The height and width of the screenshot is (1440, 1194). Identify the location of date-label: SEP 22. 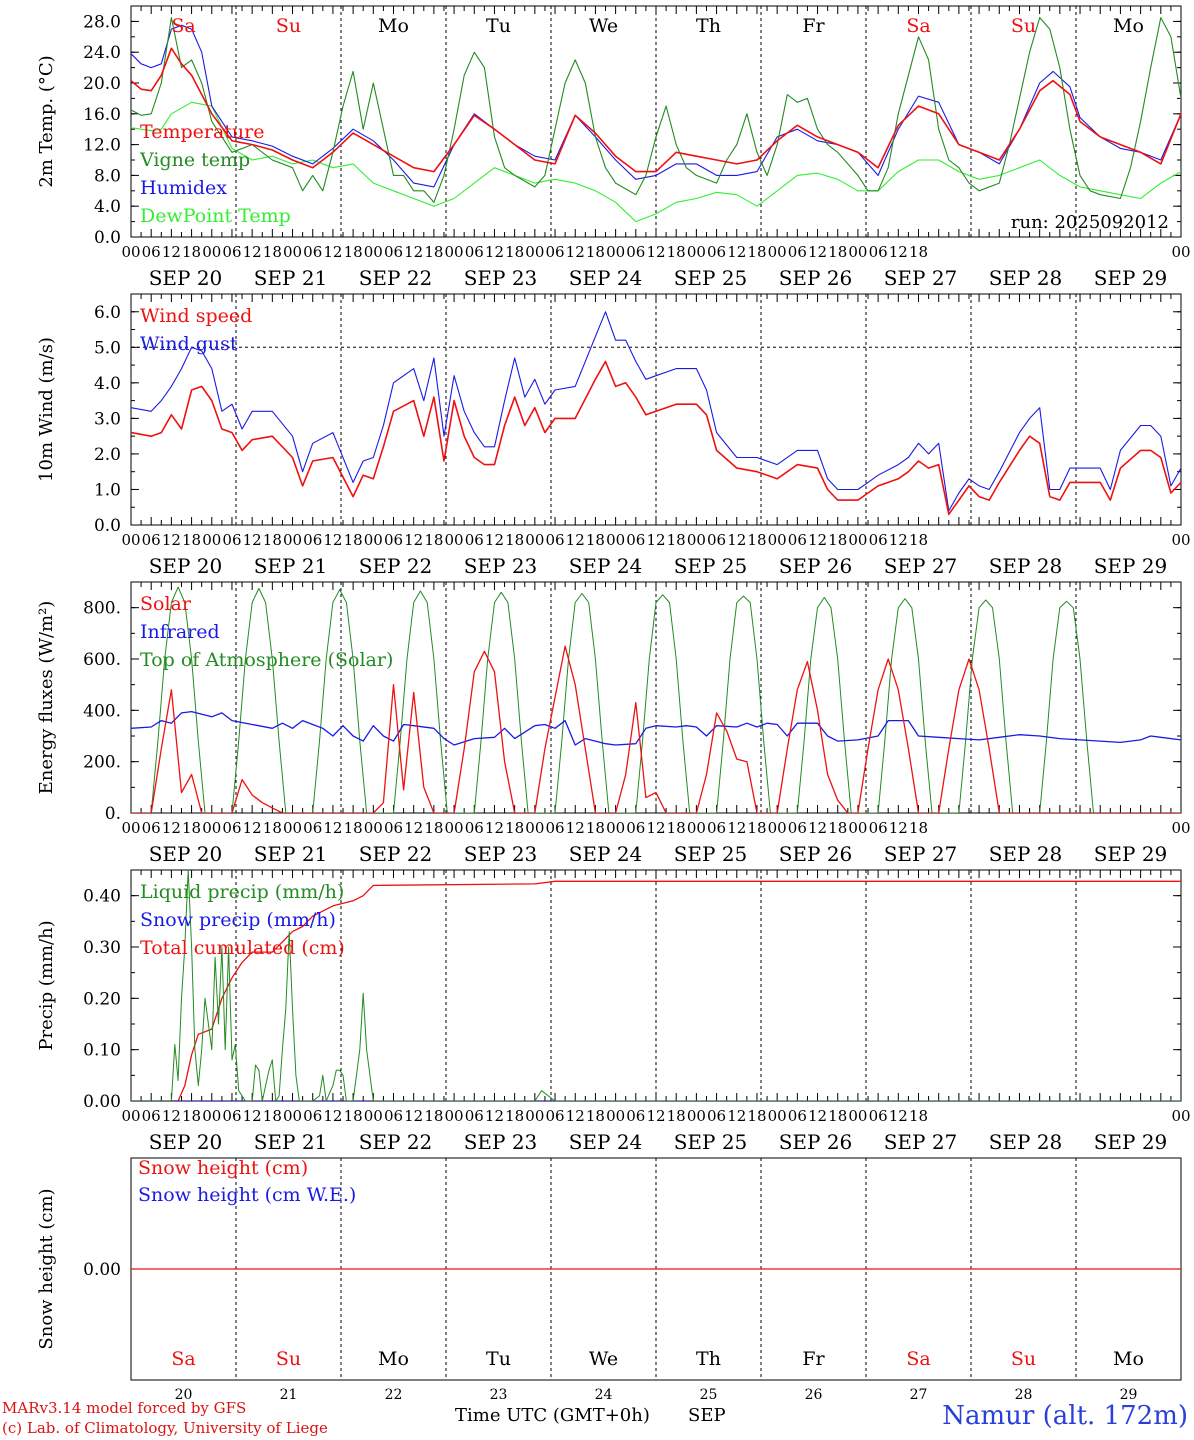
(396, 566).